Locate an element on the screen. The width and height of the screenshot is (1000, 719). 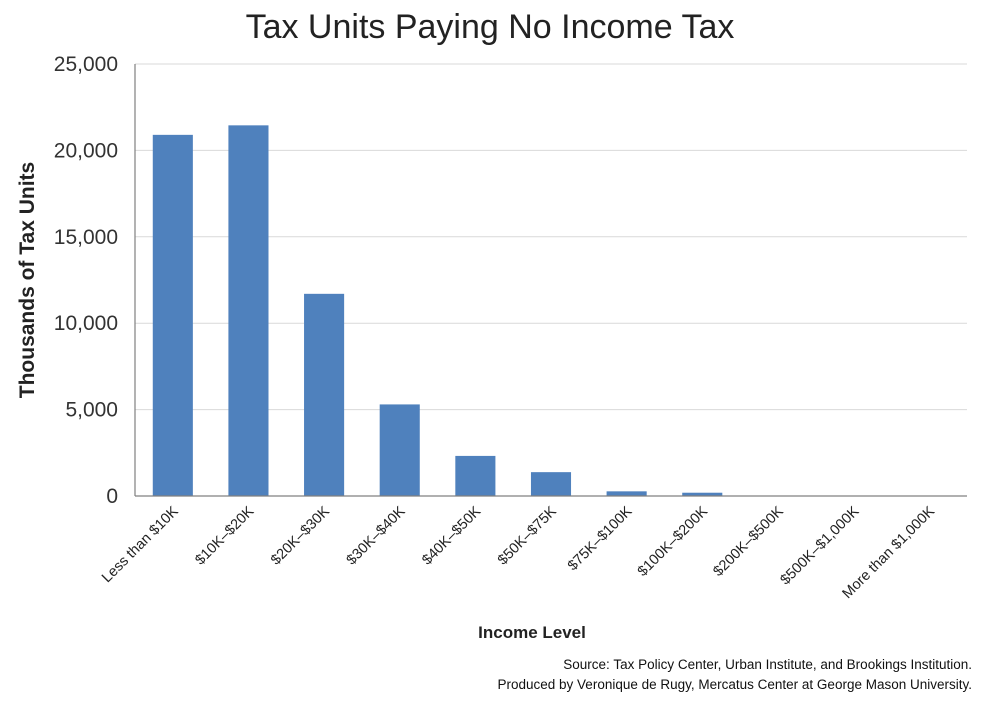
y-axis-ticks: 0 5,000 10,000 15,000 20,000 25,000 is located at coordinates (86, 280).